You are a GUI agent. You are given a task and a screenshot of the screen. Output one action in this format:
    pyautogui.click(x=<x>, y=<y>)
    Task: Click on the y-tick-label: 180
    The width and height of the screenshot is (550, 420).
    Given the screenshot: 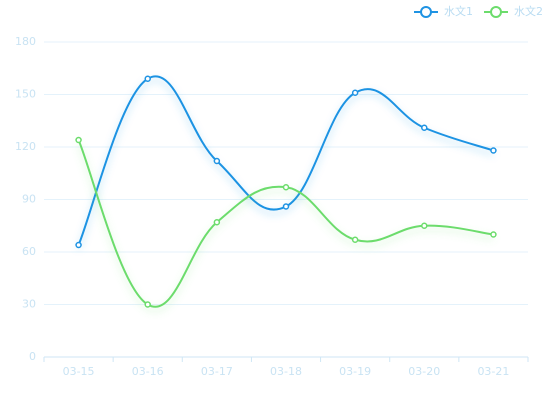 What is the action you would take?
    pyautogui.click(x=25, y=41)
    